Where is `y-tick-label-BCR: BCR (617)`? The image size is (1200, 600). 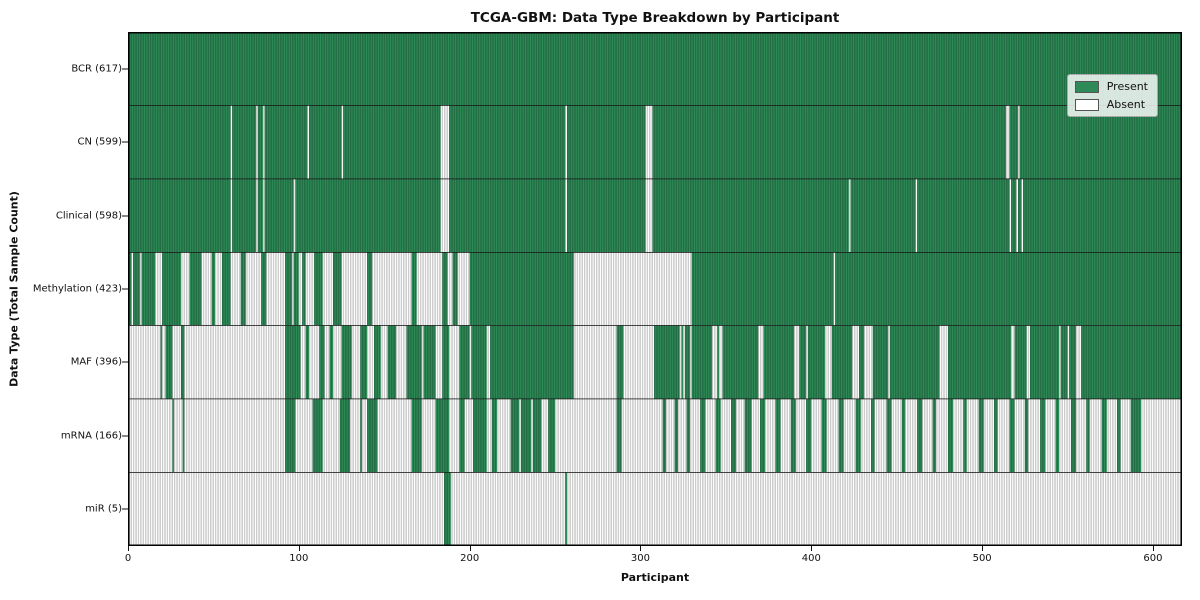 y-tick-label-BCR: BCR (617) is located at coordinates (96, 69).